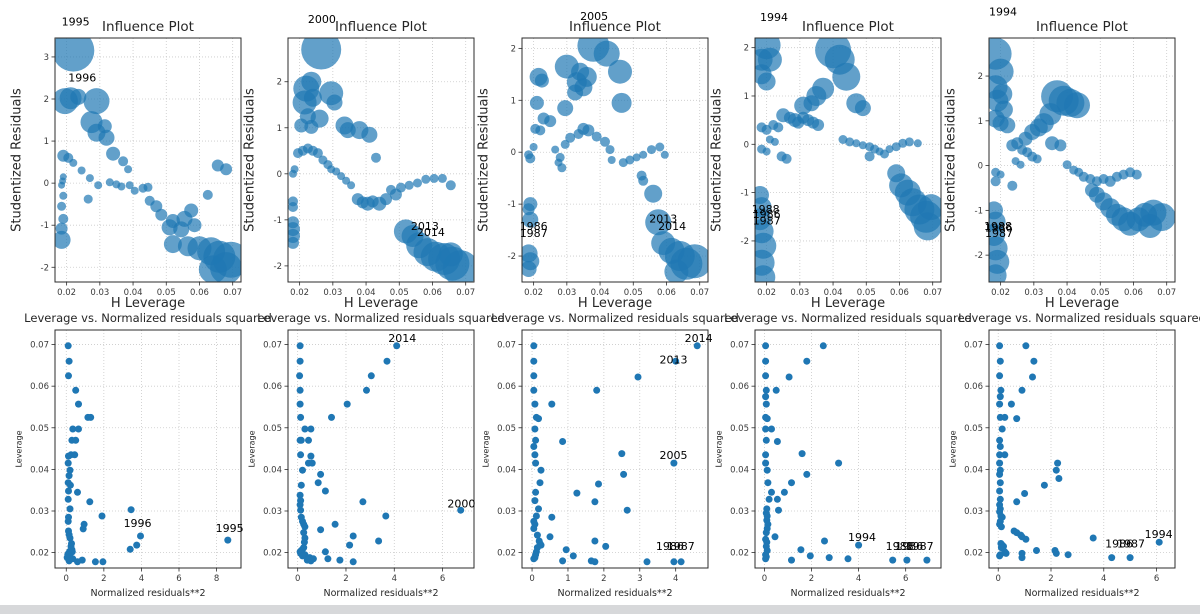 This screenshot has height=614, width=1200. What do you see at coordinates (746, 97) in the screenshot?
I see `y-tick-label: 1` at bounding box center [746, 97].